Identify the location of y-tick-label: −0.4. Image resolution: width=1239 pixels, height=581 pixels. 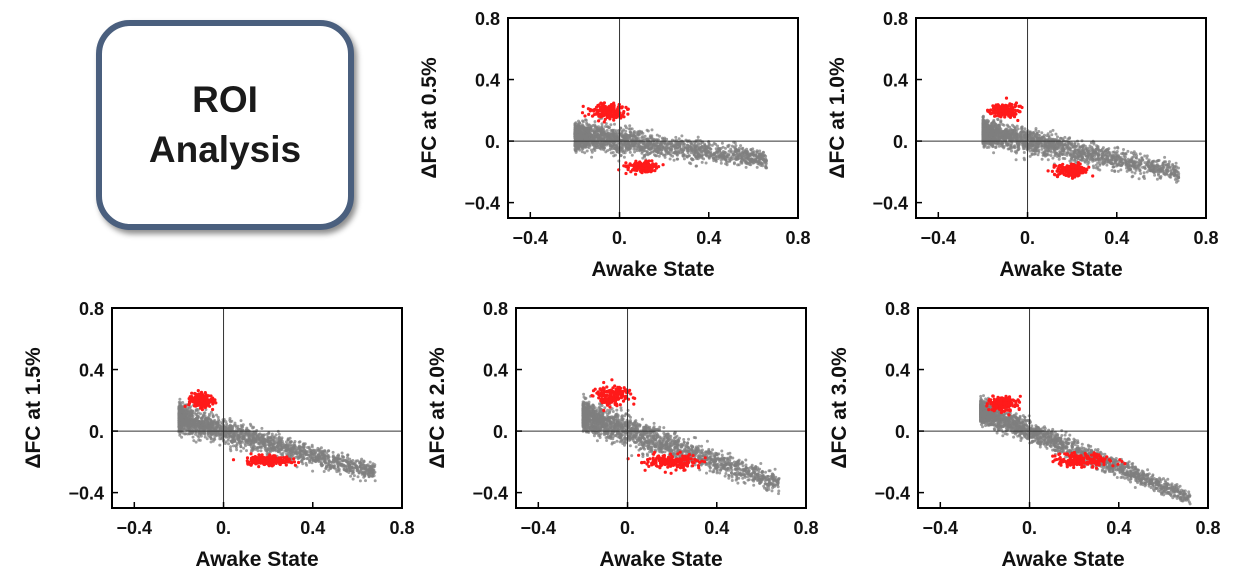
(890, 204).